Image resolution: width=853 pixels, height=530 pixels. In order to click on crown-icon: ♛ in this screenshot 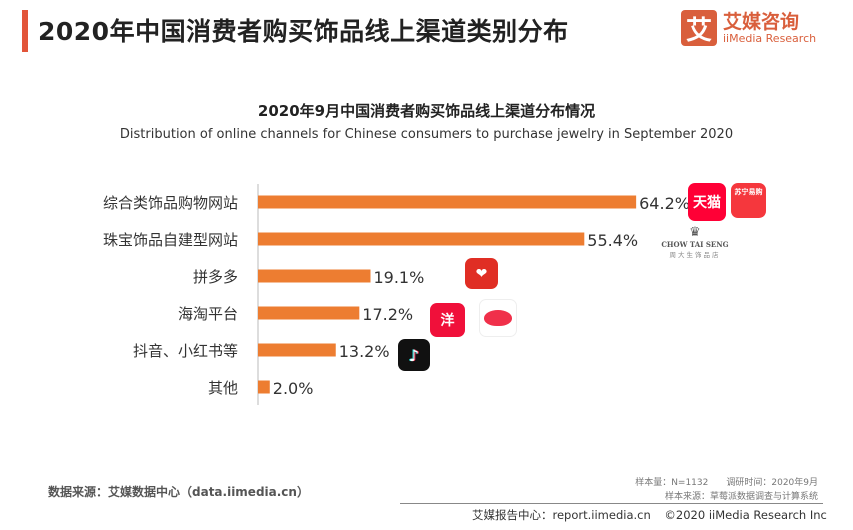, I will do `click(695, 232)`.